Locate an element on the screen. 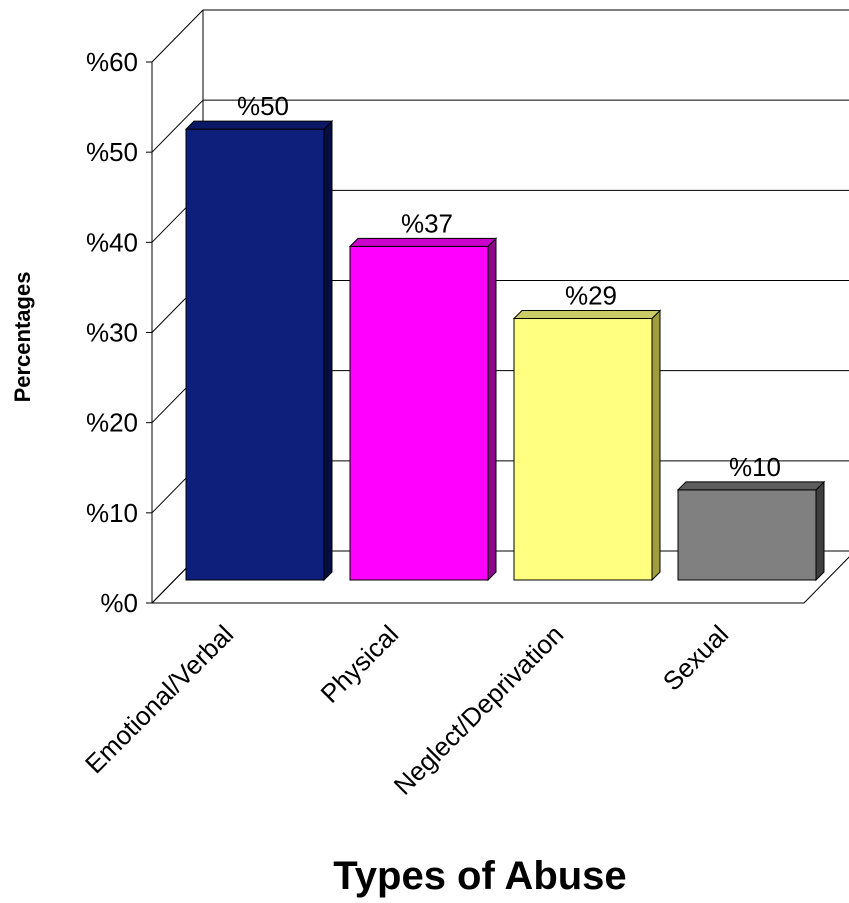 The image size is (849, 903). x-tick-label: Physical is located at coordinates (360, 664).